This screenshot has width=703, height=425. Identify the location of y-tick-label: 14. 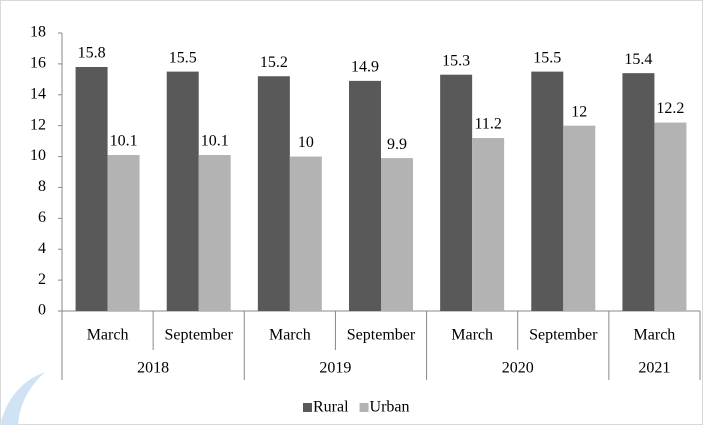
(38, 93).